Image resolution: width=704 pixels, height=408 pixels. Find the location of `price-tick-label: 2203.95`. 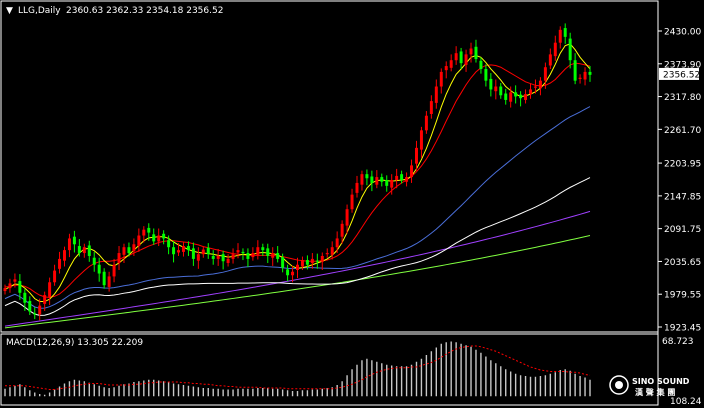

price-tick-label: 2203.95 is located at coordinates (682, 165).